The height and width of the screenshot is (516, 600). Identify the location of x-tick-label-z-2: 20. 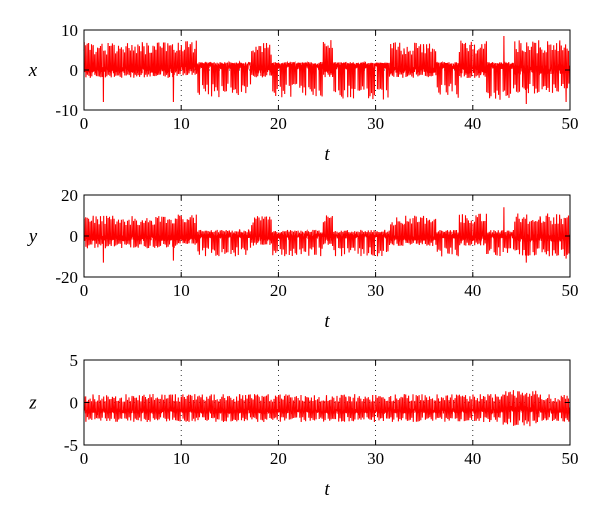
(278, 458).